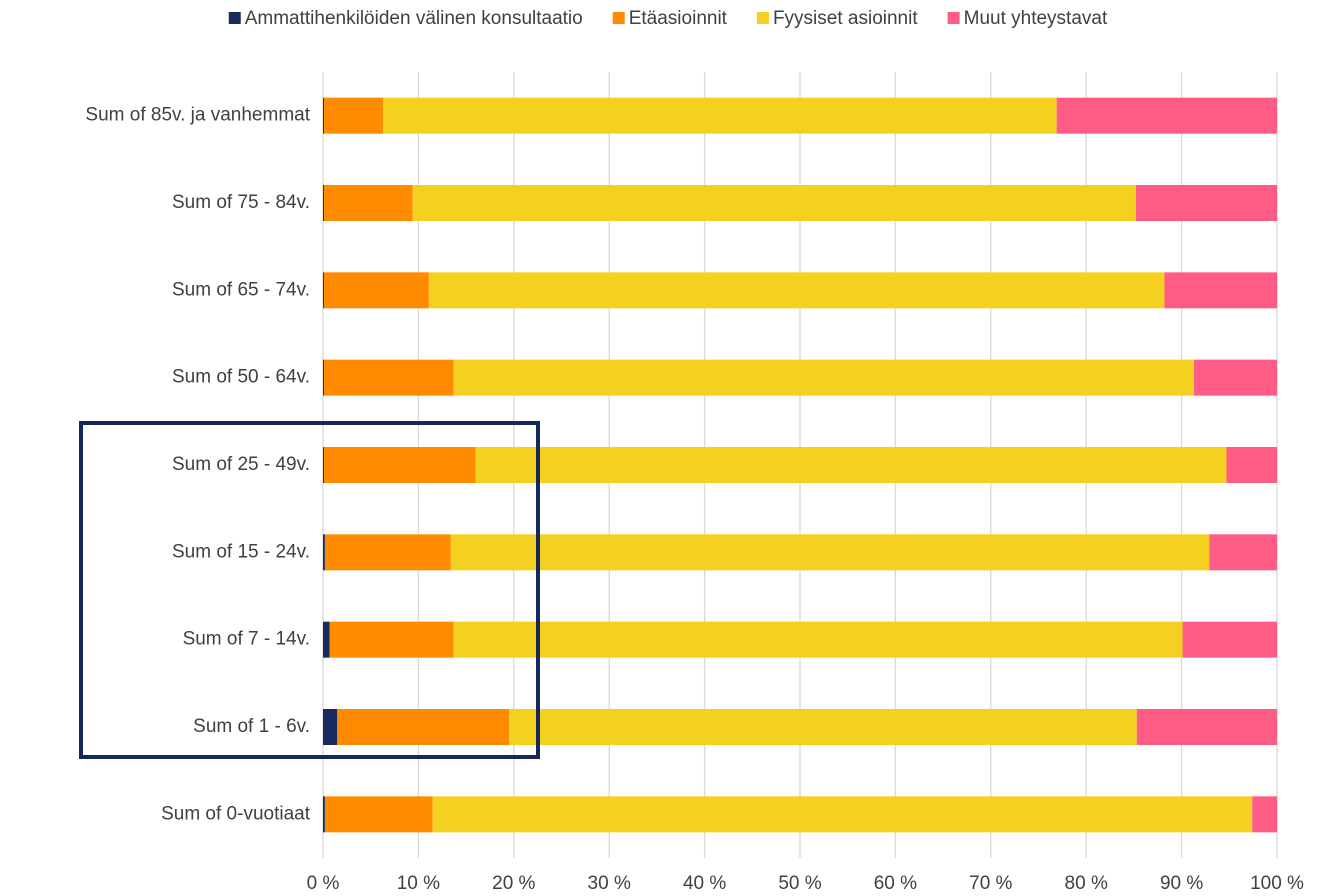 The width and height of the screenshot is (1337, 896). What do you see at coordinates (1086, 883) in the screenshot?
I see `x-tick-label: 80 %` at bounding box center [1086, 883].